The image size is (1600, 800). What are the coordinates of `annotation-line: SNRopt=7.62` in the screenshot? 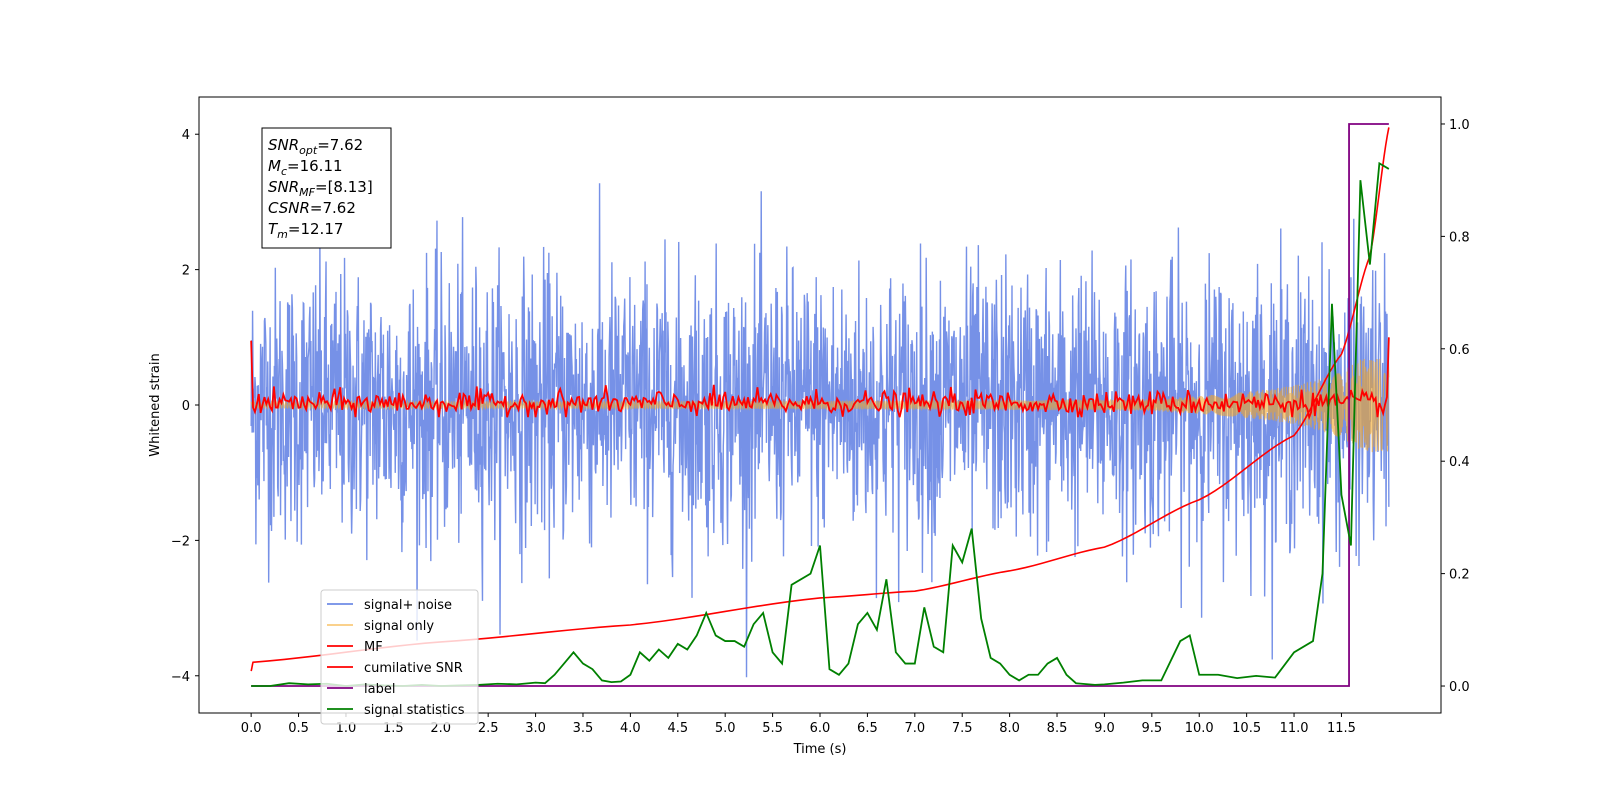 It's located at (315, 146).